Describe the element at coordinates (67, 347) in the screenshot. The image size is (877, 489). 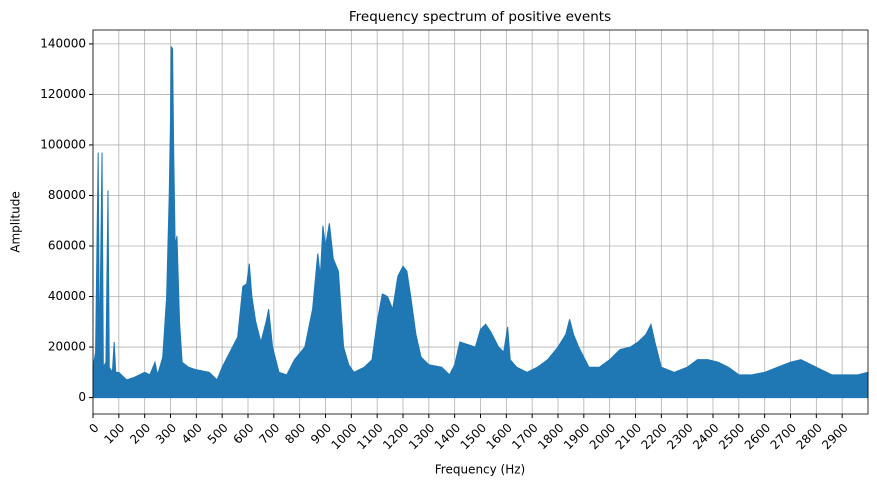
I see `y-tick-label: 20000` at that location.